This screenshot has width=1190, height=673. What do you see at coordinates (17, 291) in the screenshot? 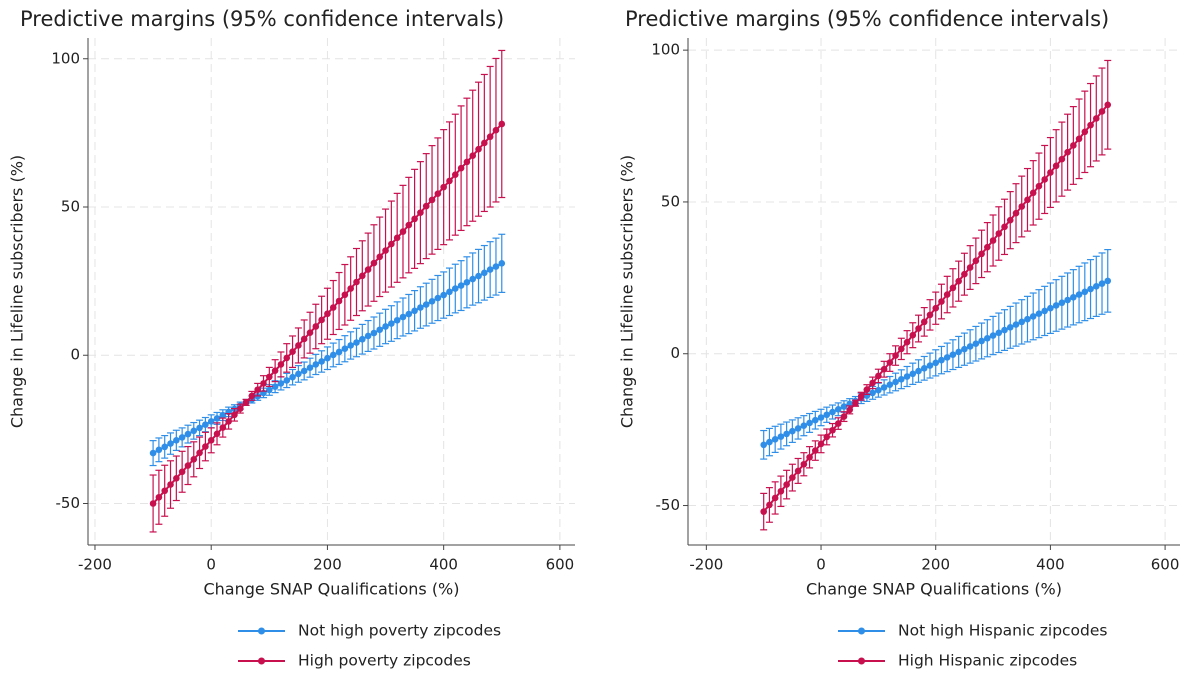
I see `y-axis-label: Change in Lifeline subscribers (%)` at bounding box center [17, 291].